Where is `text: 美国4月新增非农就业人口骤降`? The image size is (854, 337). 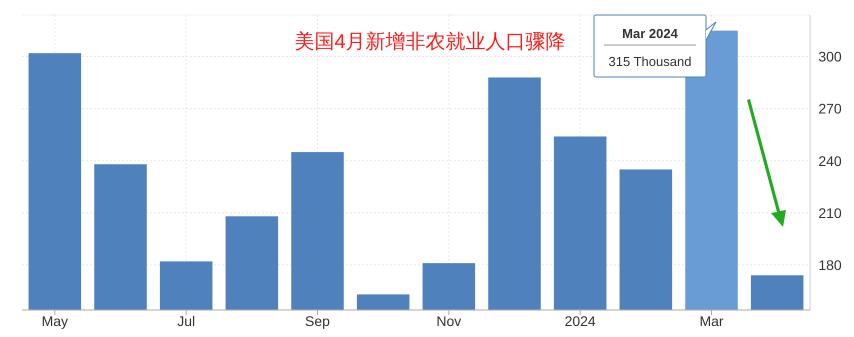
text: 美国4月新增非农就业人口骤降 is located at coordinates (430, 41).